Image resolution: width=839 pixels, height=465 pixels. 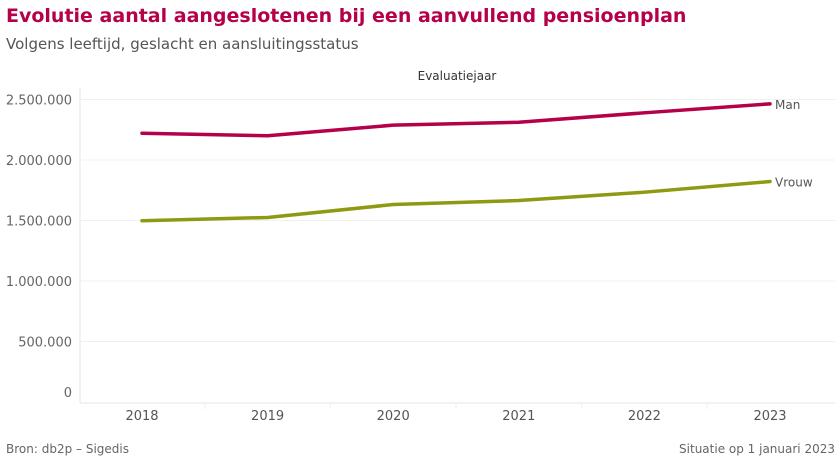 I want to click on source-note: Bron: db2p – Sigedis, so click(x=67, y=449).